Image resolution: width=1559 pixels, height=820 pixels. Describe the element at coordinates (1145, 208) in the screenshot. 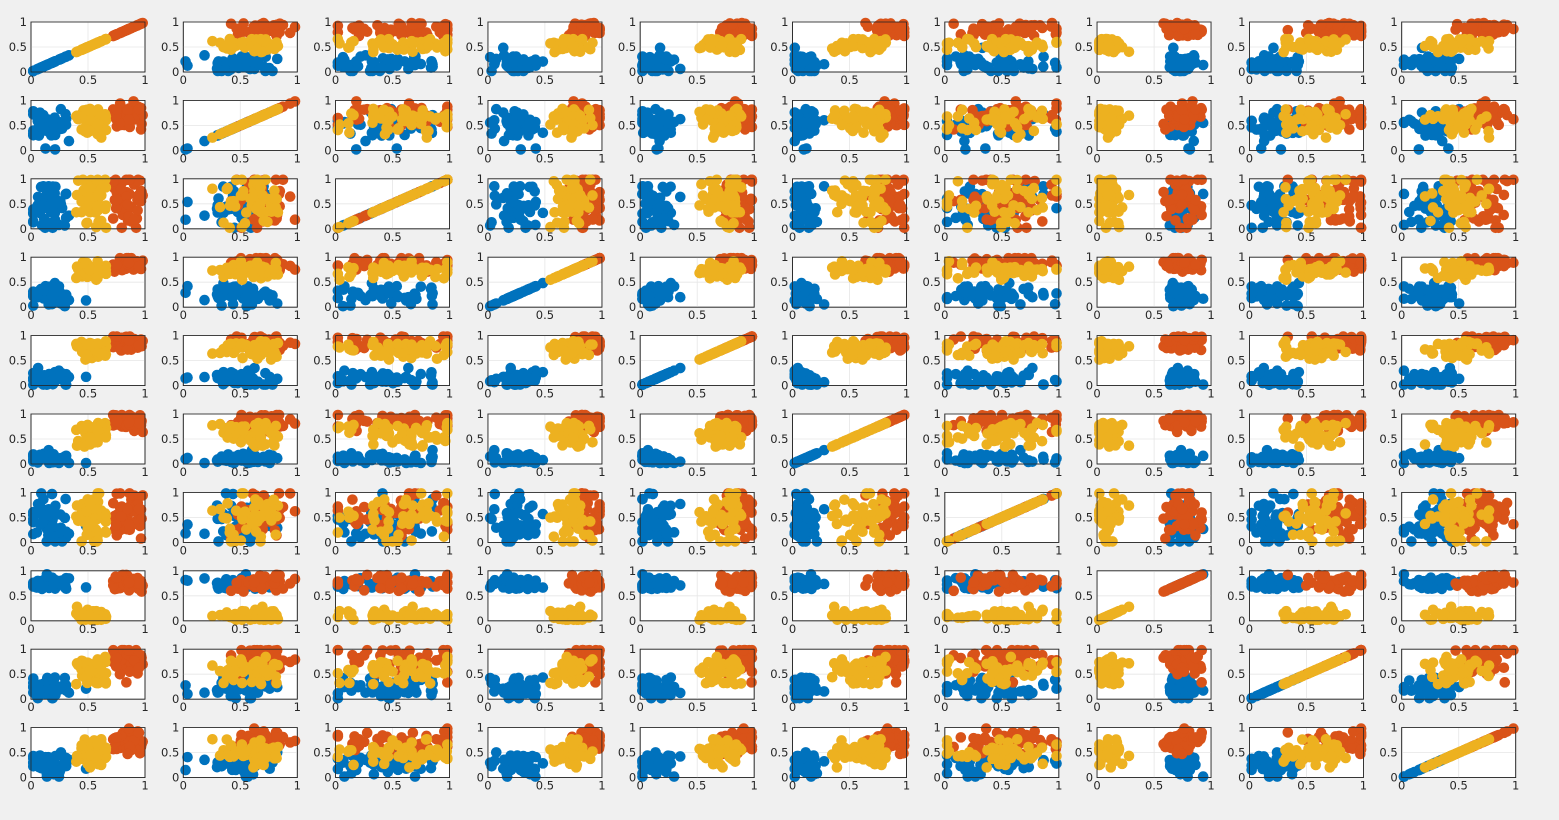

I see `subplot-r3-c8: 0 0.5 100.51` at that location.